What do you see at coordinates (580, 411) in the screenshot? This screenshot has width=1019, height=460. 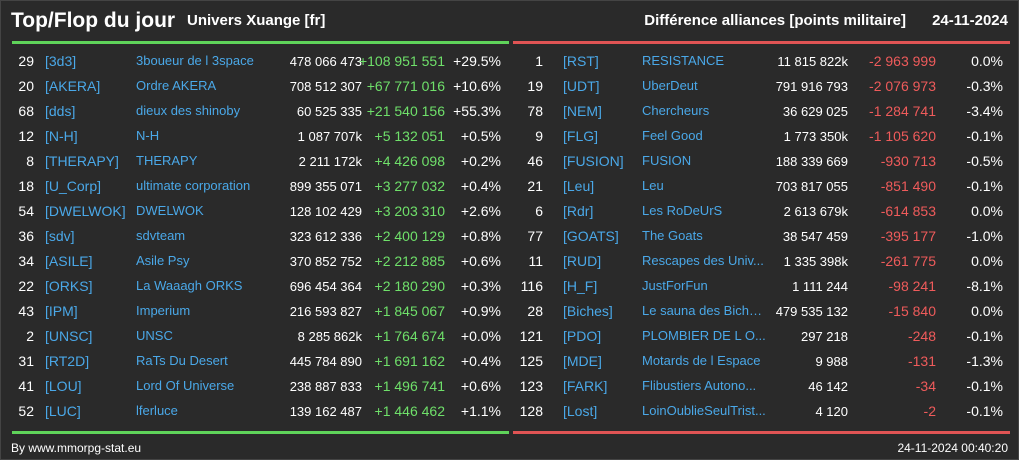 I see `alliance-tag-link: [Lost]` at bounding box center [580, 411].